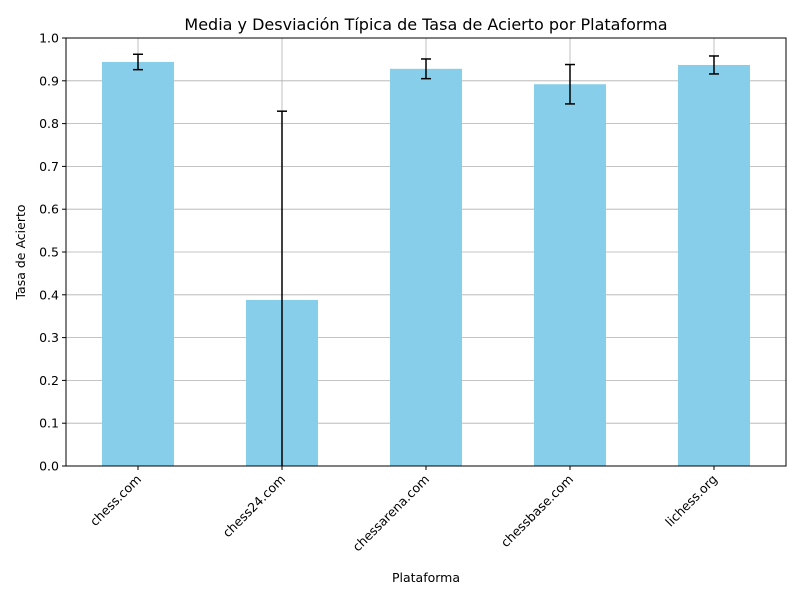 Image resolution: width=800 pixels, height=600 pixels. Describe the element at coordinates (49, 209) in the screenshot. I see `y-tick-label: 0.6` at that location.